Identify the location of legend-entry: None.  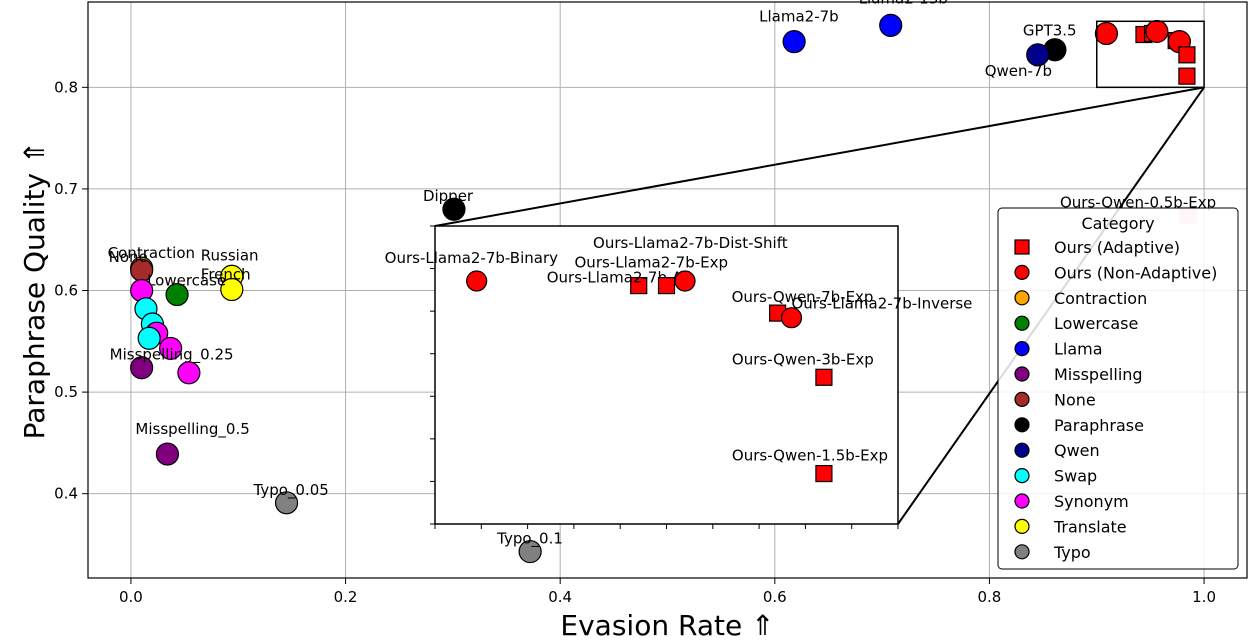
(1075, 399).